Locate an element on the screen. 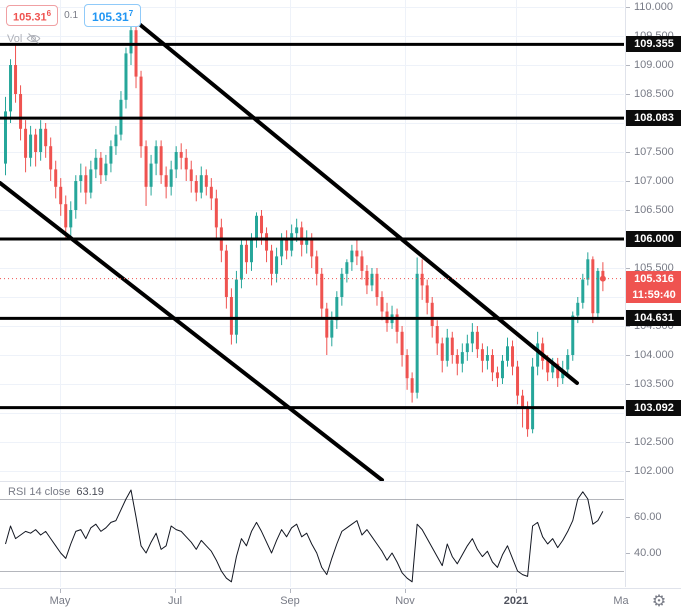 This screenshot has width=681, height=616. price-axis-label: 104.000 is located at coordinates (654, 355).